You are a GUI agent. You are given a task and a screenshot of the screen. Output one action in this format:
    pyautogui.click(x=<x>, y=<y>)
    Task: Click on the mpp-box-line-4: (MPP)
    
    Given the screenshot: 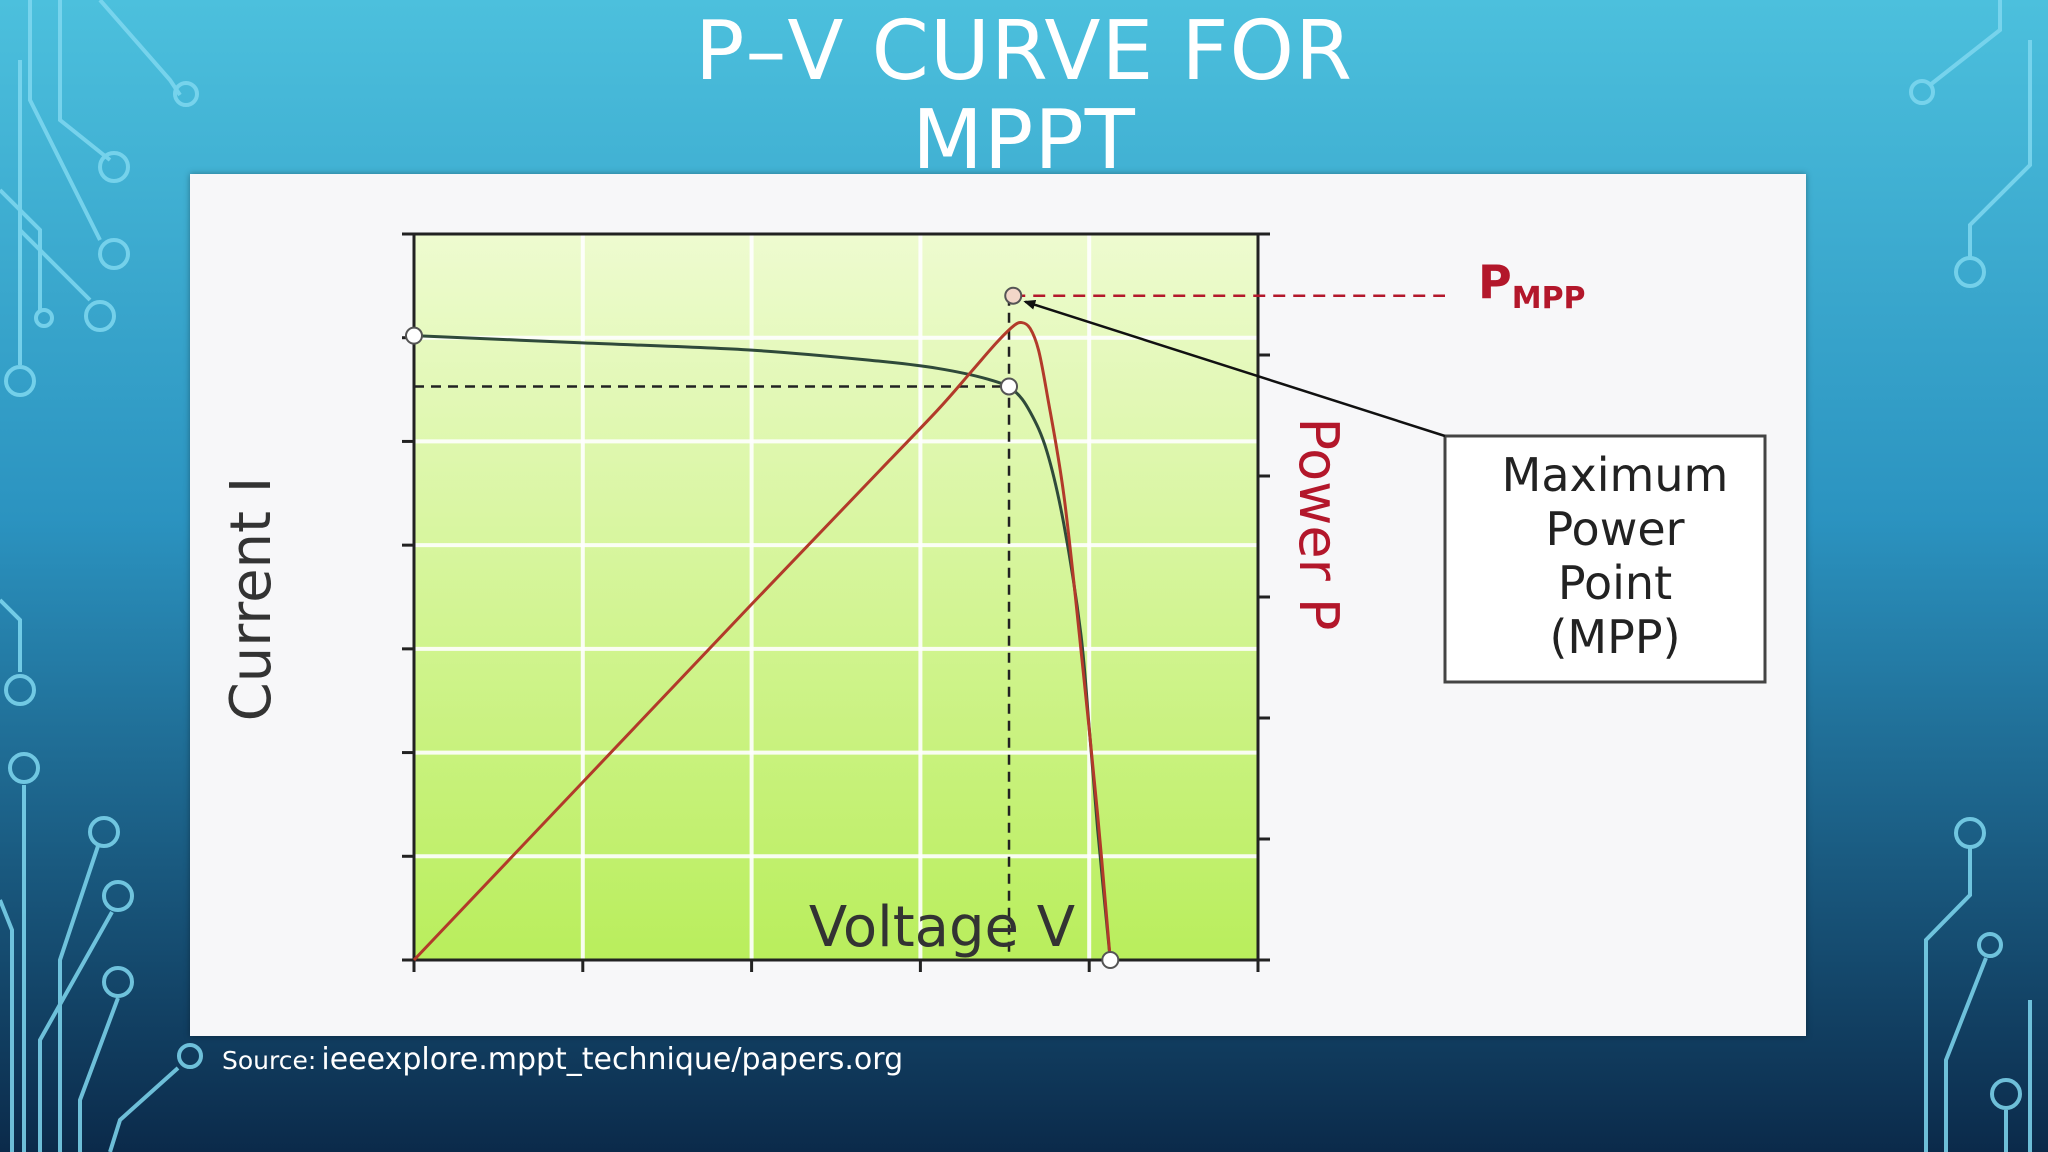 What is the action you would take?
    pyautogui.click(x=1614, y=637)
    